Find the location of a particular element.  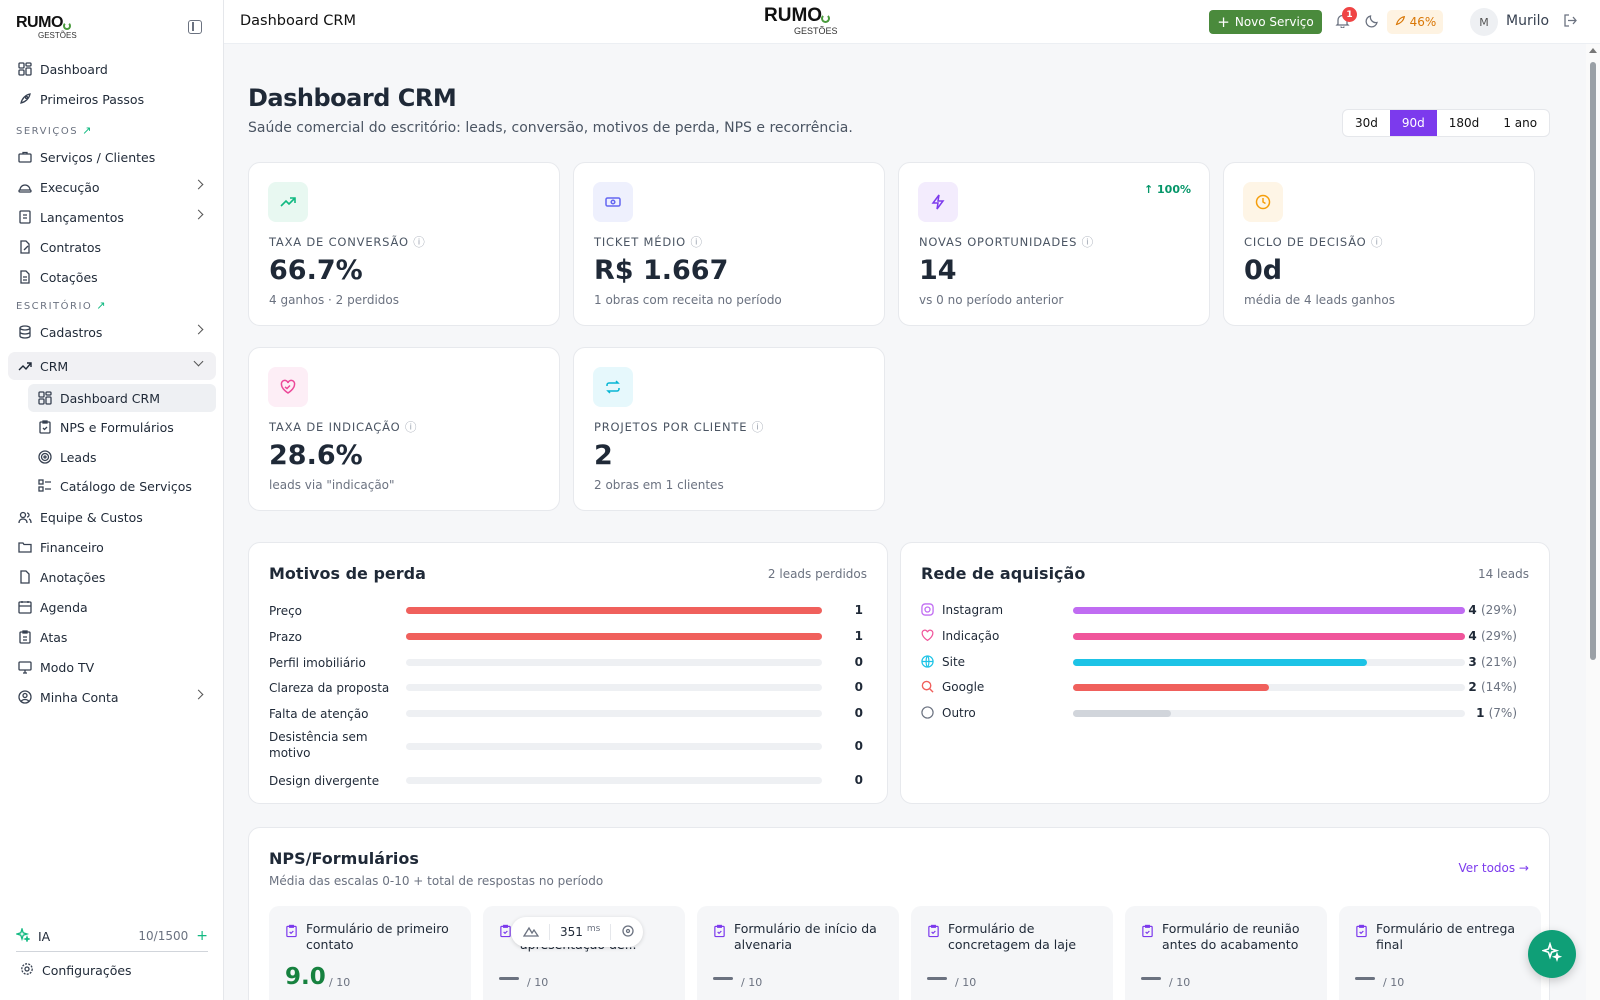

acquisition-row: Outro 1 (7%) is located at coordinates (1219, 713).